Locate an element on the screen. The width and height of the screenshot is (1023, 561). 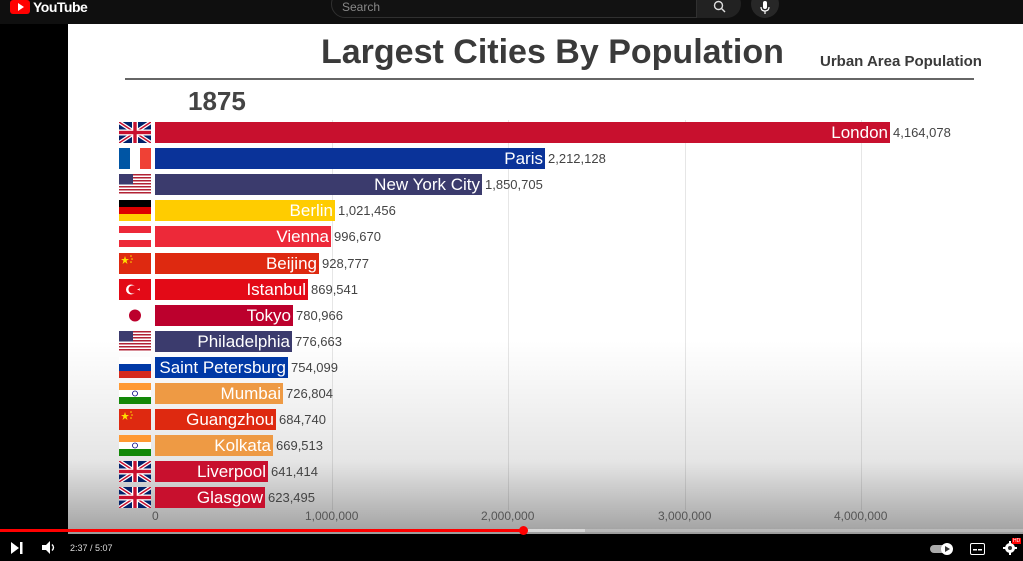
next-icon is located at coordinates (17, 548).